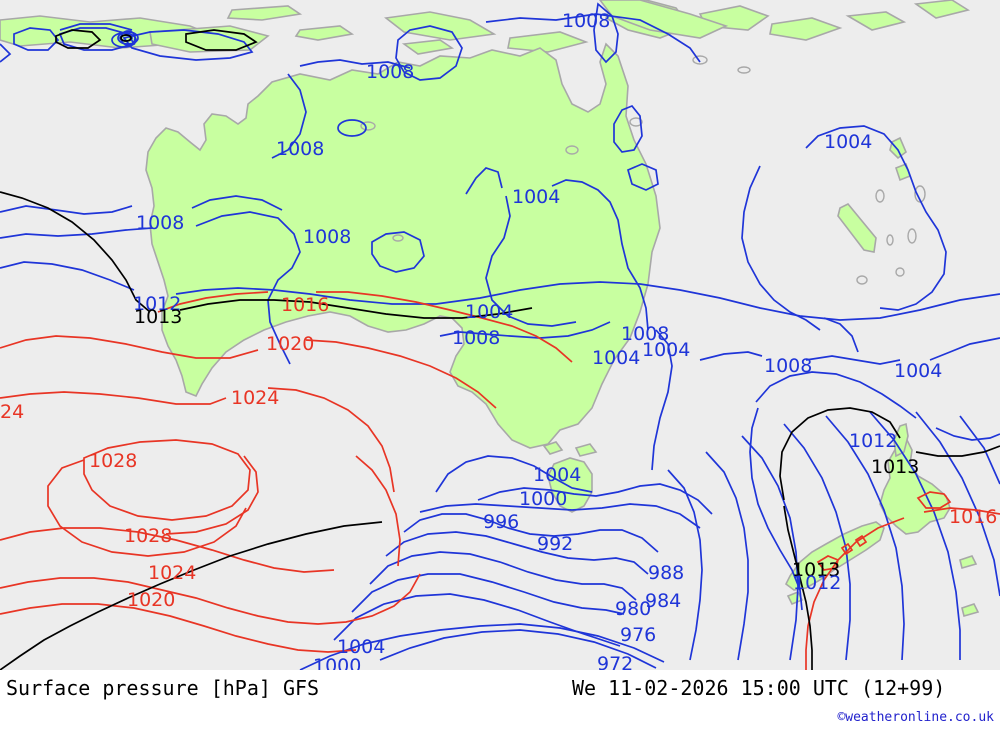 This screenshot has width=1000, height=733. What do you see at coordinates (901, 440) in the screenshot?
I see `land-nz-northland` at bounding box center [901, 440].